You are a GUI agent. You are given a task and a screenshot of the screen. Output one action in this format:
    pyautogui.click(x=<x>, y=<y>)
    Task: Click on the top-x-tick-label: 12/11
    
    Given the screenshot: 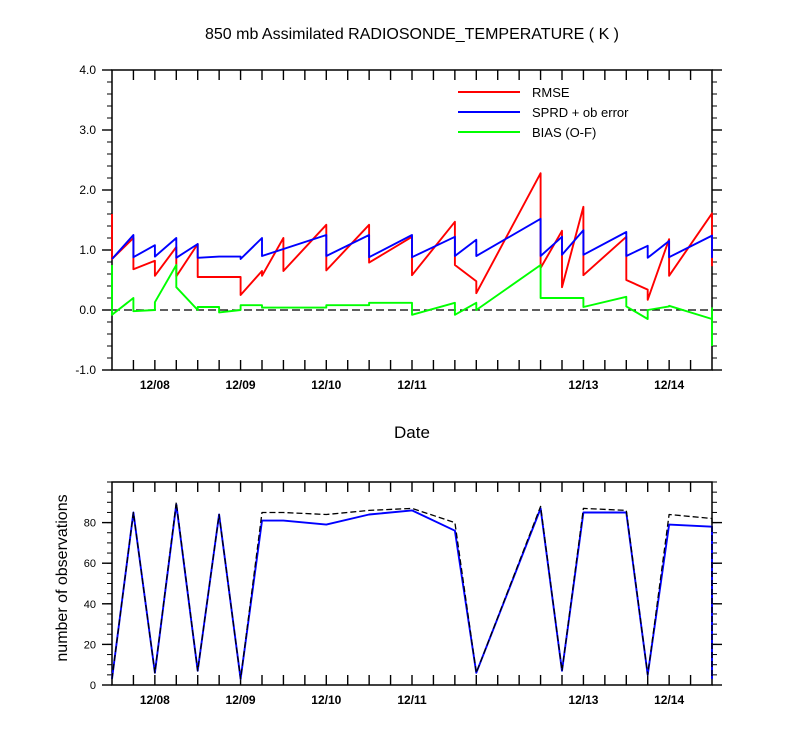 What is the action you would take?
    pyautogui.click(x=412, y=385)
    